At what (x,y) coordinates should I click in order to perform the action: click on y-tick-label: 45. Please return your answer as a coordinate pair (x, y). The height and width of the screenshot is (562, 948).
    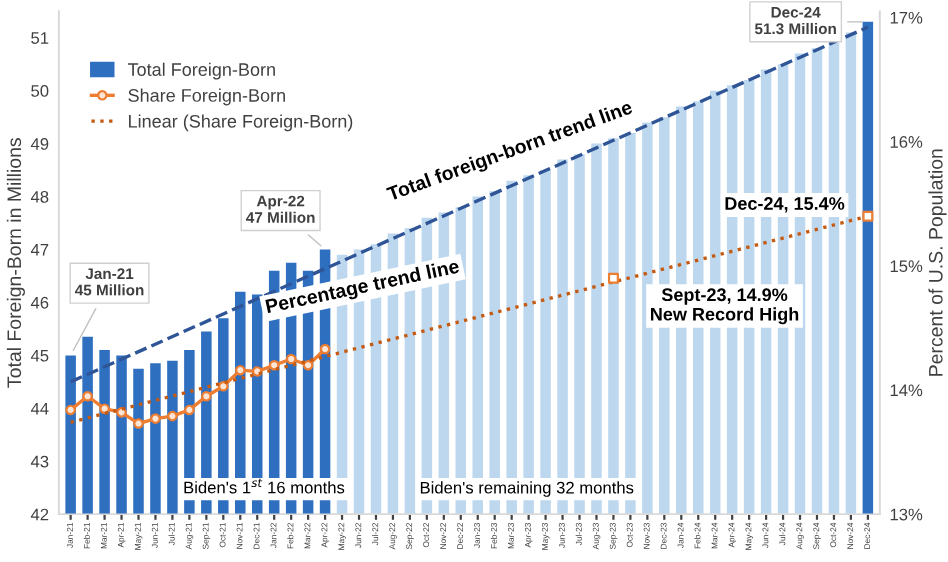
    Looking at the image, I should click on (39, 355).